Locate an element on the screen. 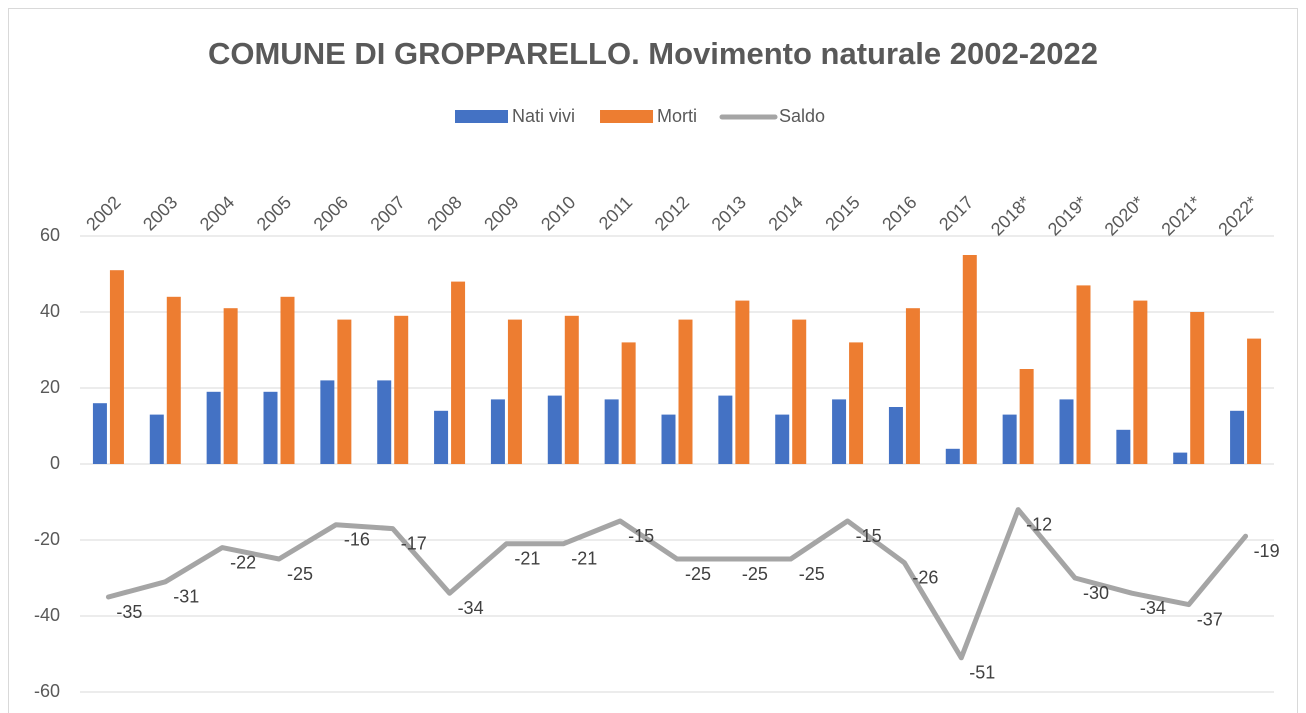 The image size is (1306, 713). y-tick-label: 0 is located at coordinates (55, 463).